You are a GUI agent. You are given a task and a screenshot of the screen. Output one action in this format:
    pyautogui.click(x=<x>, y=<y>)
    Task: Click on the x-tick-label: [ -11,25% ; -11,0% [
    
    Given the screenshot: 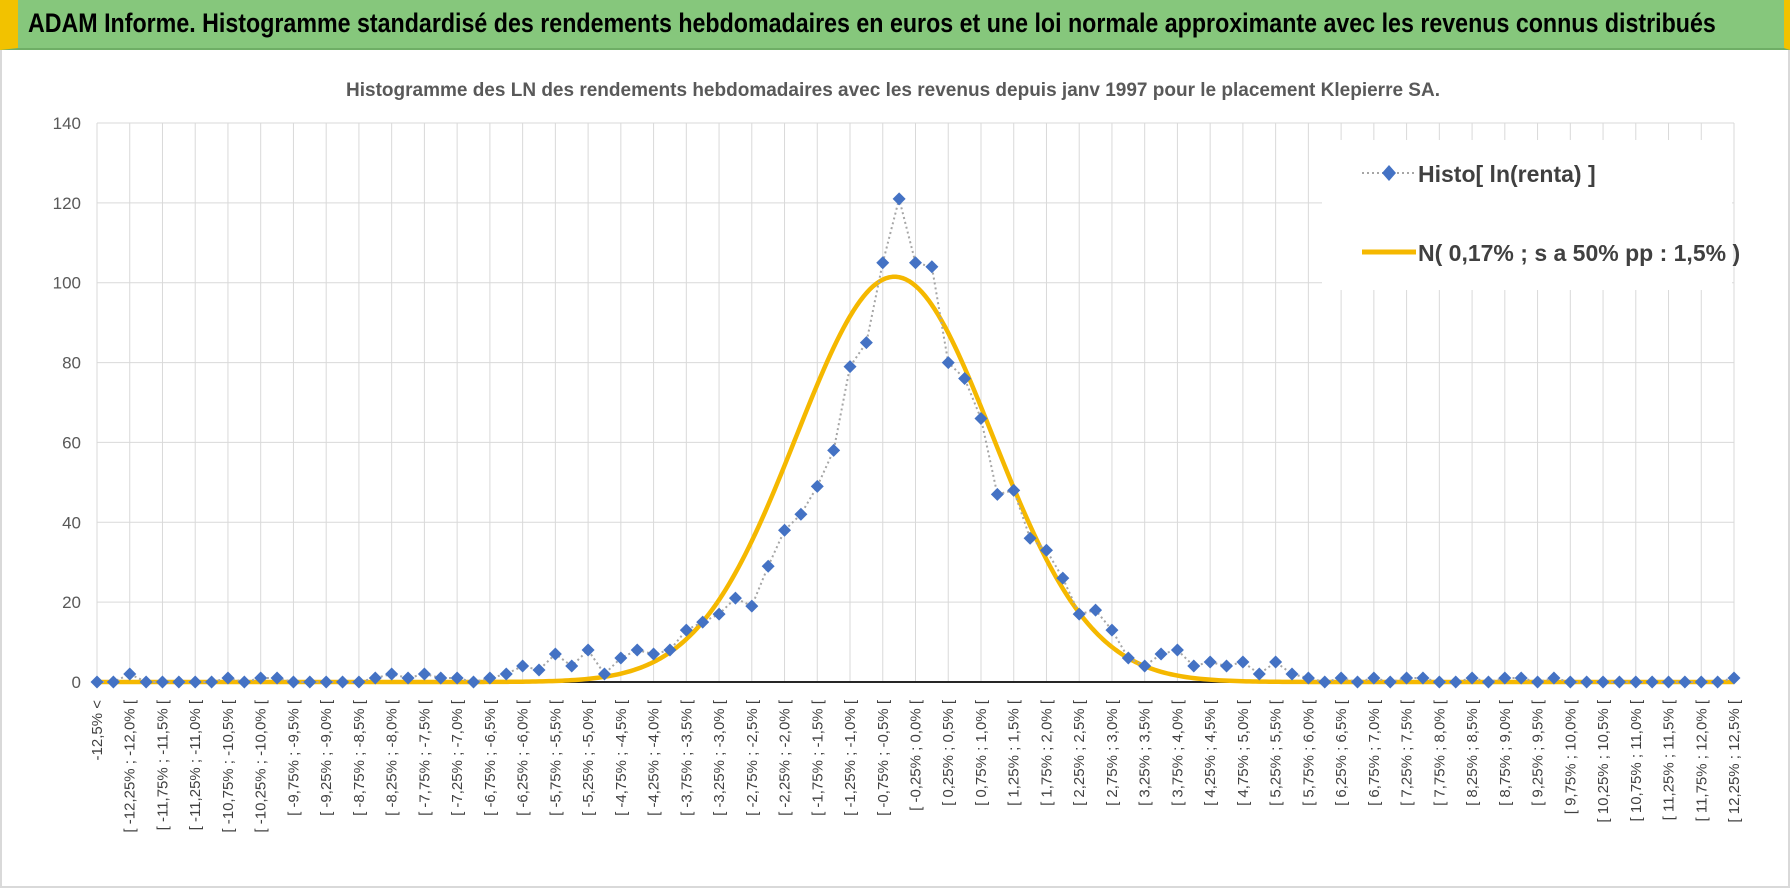 What is the action you would take?
    pyautogui.click(x=195, y=764)
    